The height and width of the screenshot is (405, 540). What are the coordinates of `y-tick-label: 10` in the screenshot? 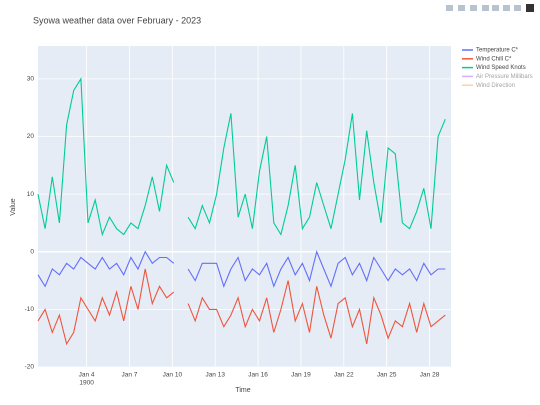 It's located at (31, 194).